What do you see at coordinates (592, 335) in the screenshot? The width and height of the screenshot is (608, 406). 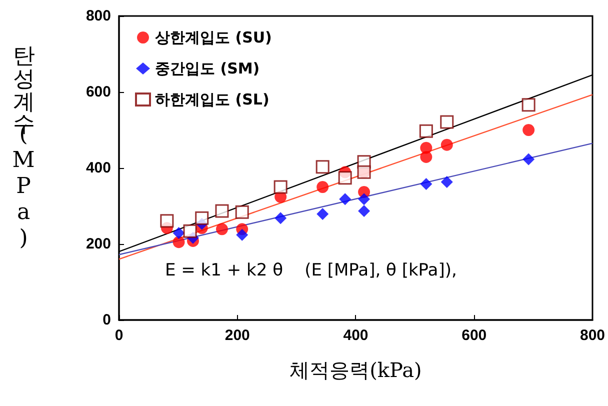 I see `x-tick-label: 800` at bounding box center [592, 335].